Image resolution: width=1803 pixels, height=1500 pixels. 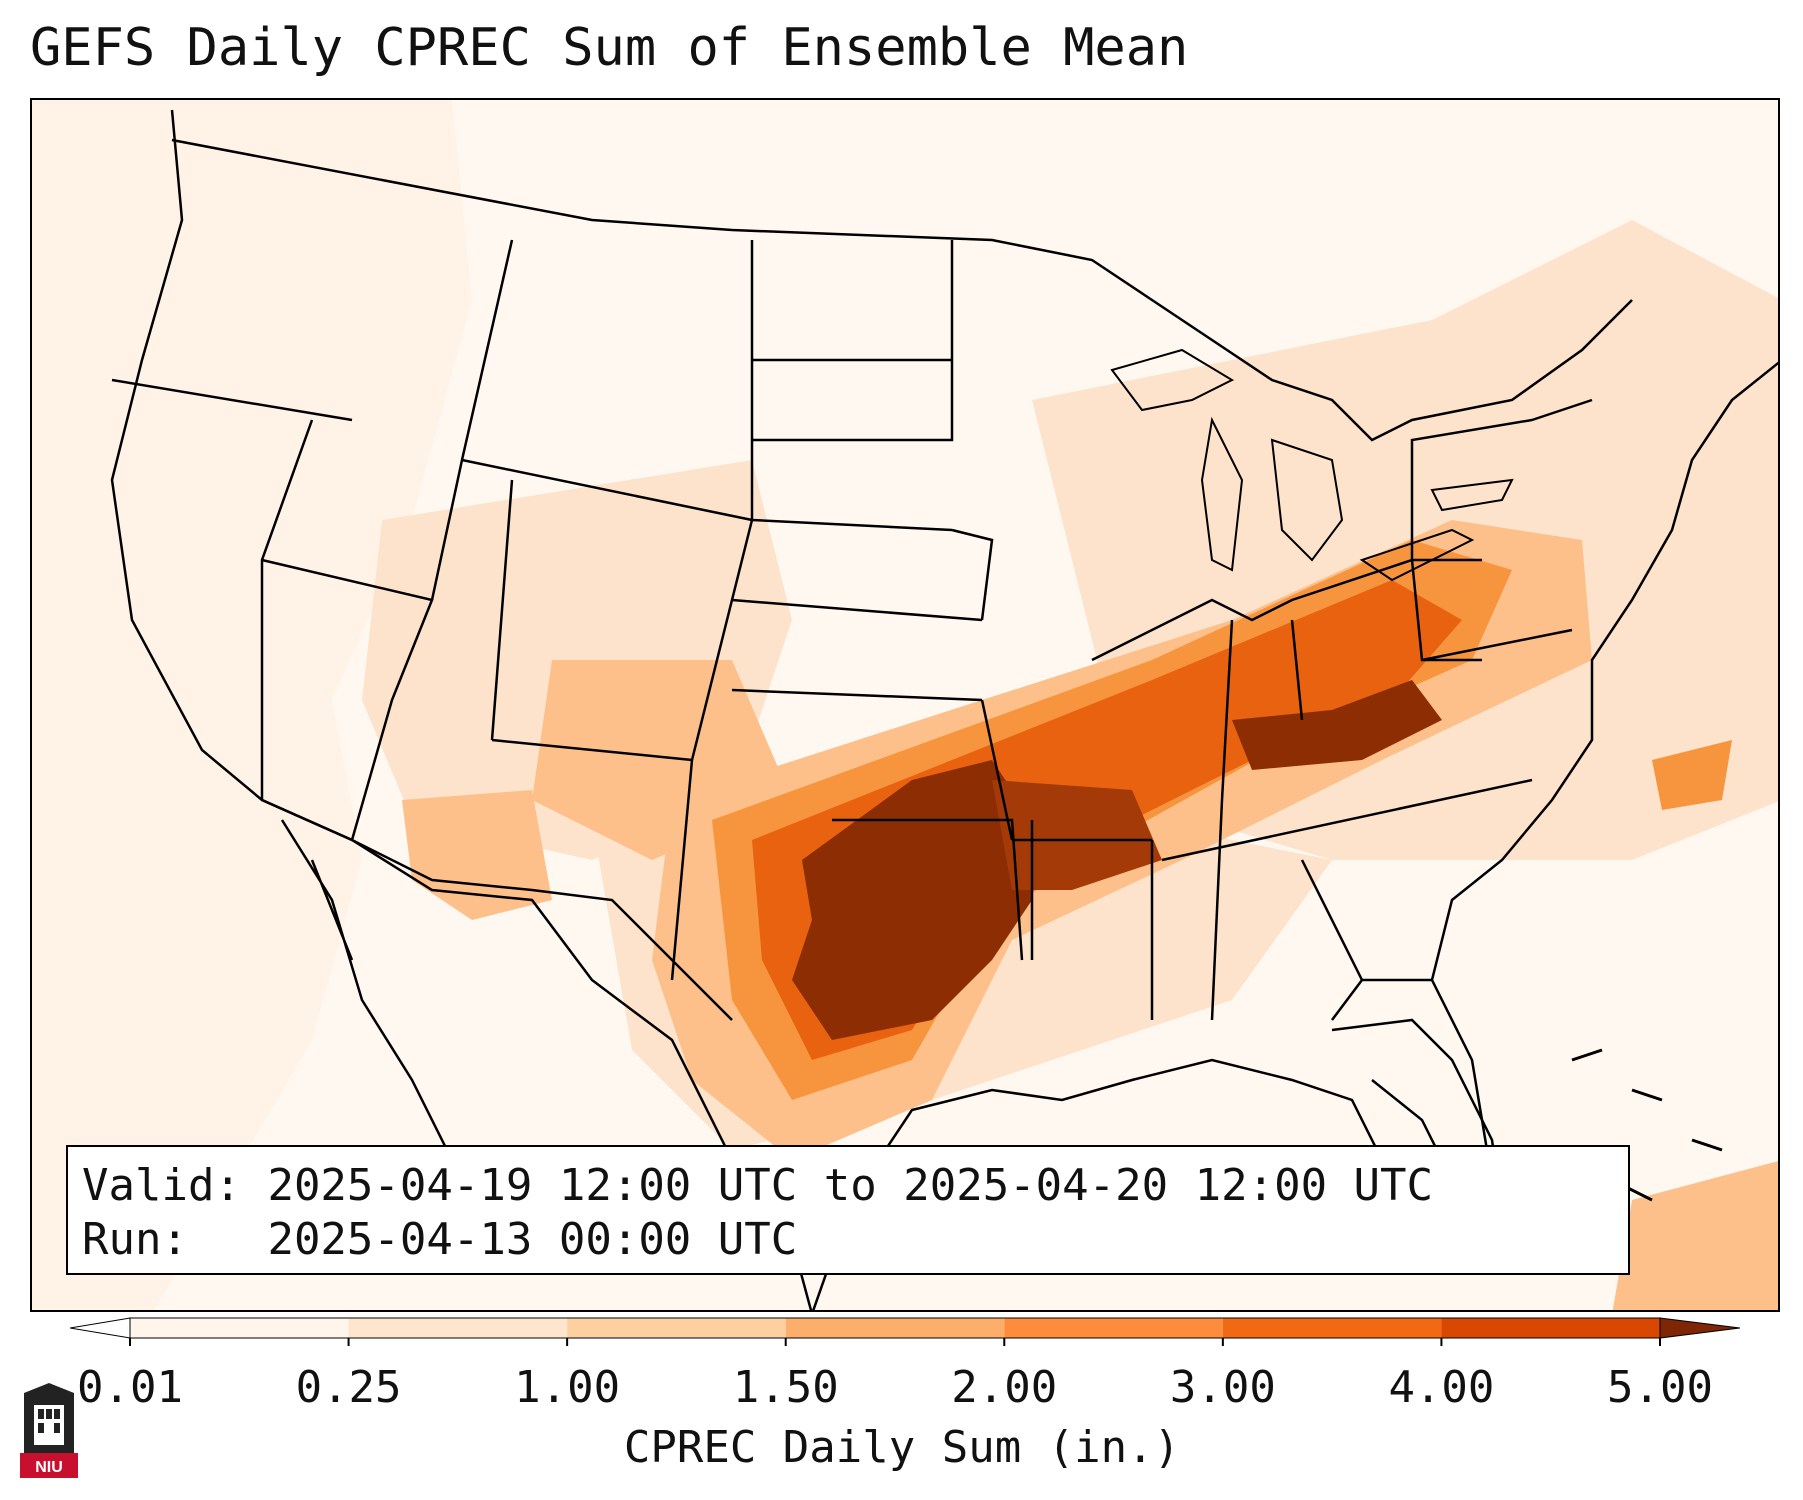 I want to click on great-lakes, so click(x=1312, y=465).